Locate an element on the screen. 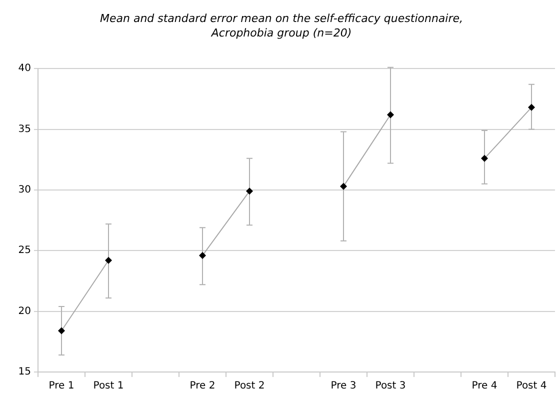  x-tick-label: Pre 3 is located at coordinates (343, 386).